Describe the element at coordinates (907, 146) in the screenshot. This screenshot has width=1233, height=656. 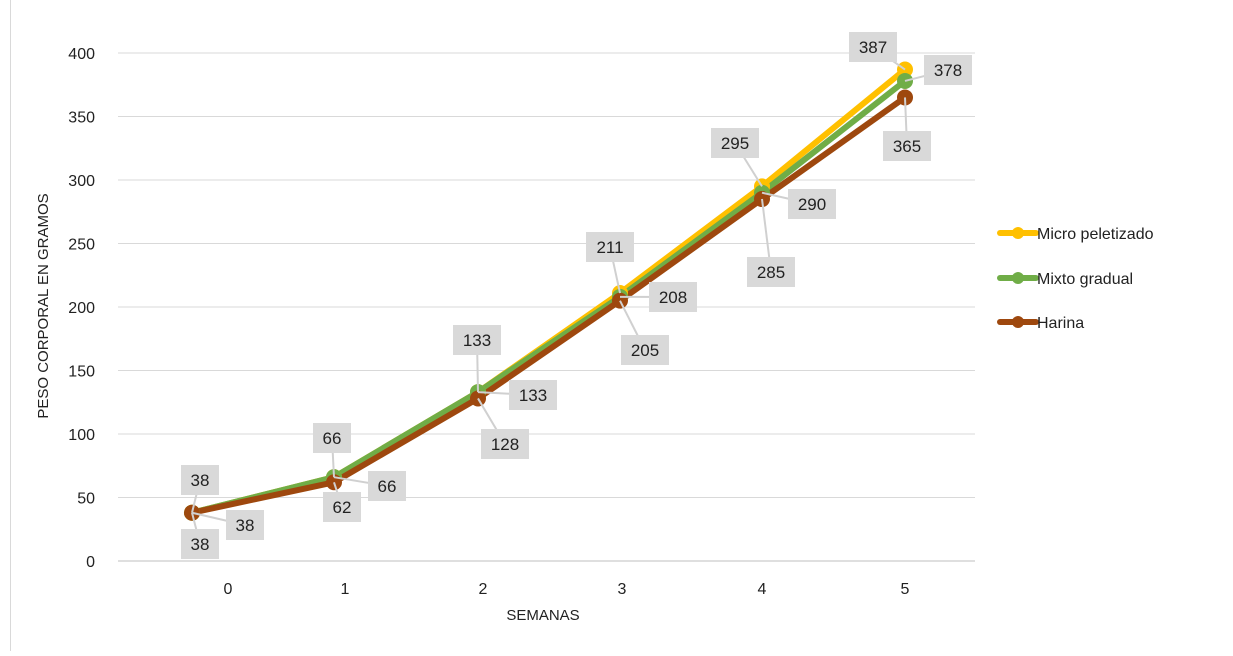
I see `data-label: 365` at that location.